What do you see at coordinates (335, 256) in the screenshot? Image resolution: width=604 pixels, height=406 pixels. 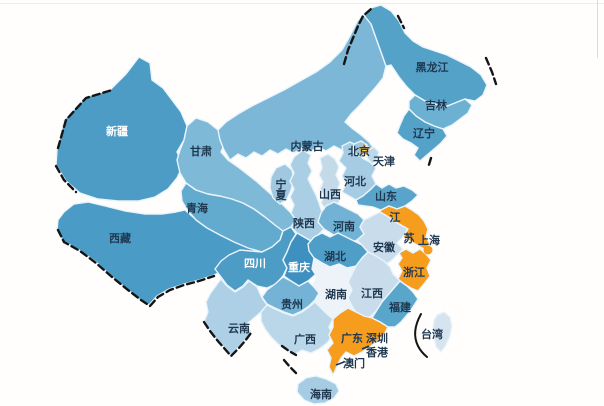 I see `province-label-hubei: 湖北` at bounding box center [335, 256].